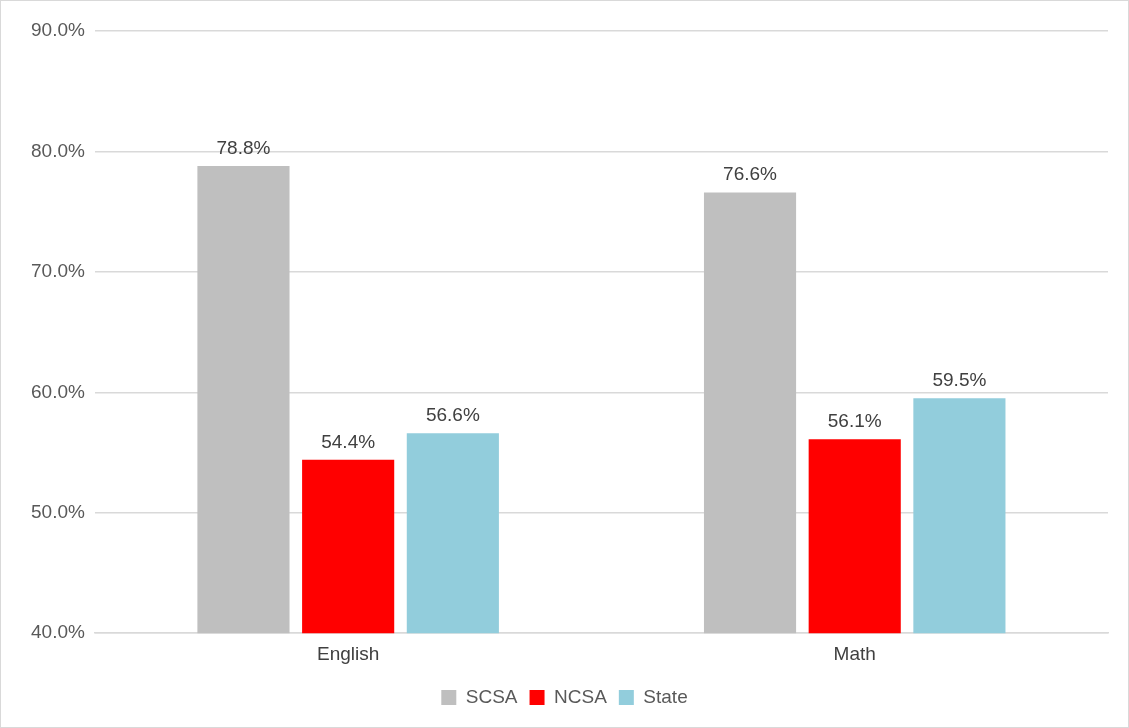 This screenshot has height=728, width=1129. I want to click on data-label: 76.6%, so click(750, 174).